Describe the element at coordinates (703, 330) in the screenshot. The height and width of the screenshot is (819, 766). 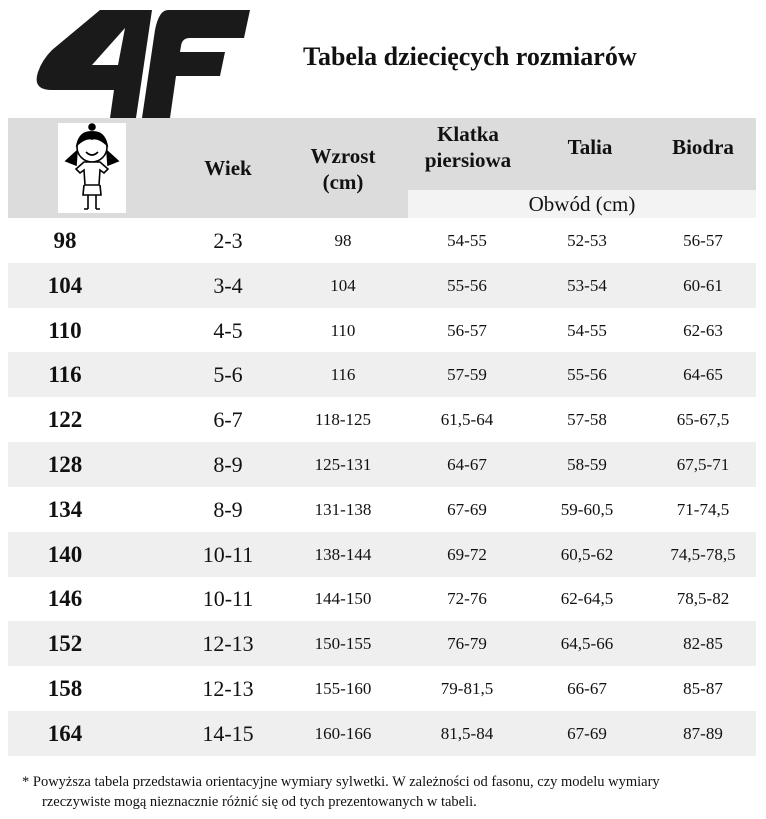
I see `cell-hips: 62-63` at that location.